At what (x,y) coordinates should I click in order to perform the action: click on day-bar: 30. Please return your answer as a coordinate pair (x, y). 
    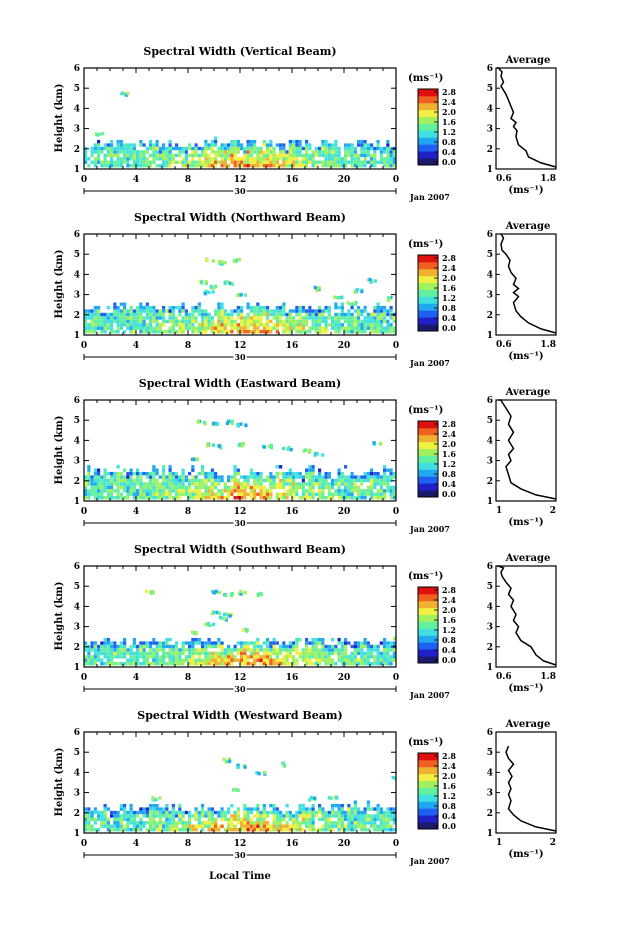
    Looking at the image, I should click on (240, 689).